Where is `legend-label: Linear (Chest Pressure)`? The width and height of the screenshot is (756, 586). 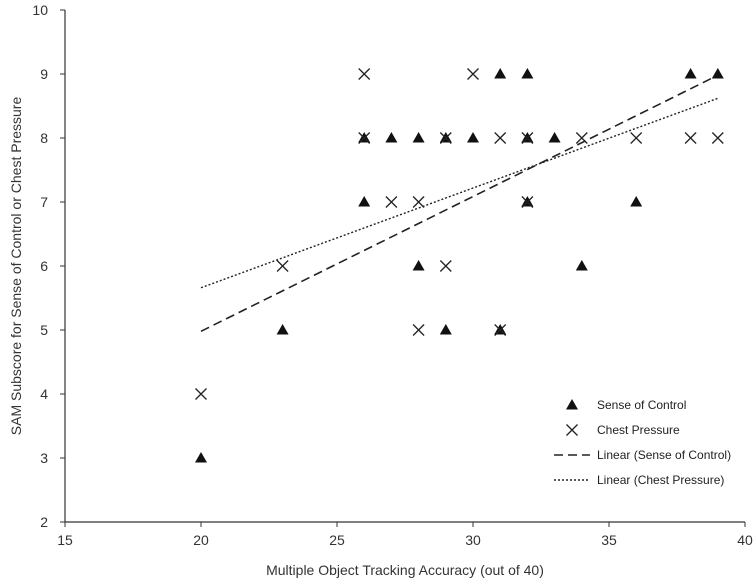
legend-label: Linear (Chest Pressure) is located at coordinates (660, 480).